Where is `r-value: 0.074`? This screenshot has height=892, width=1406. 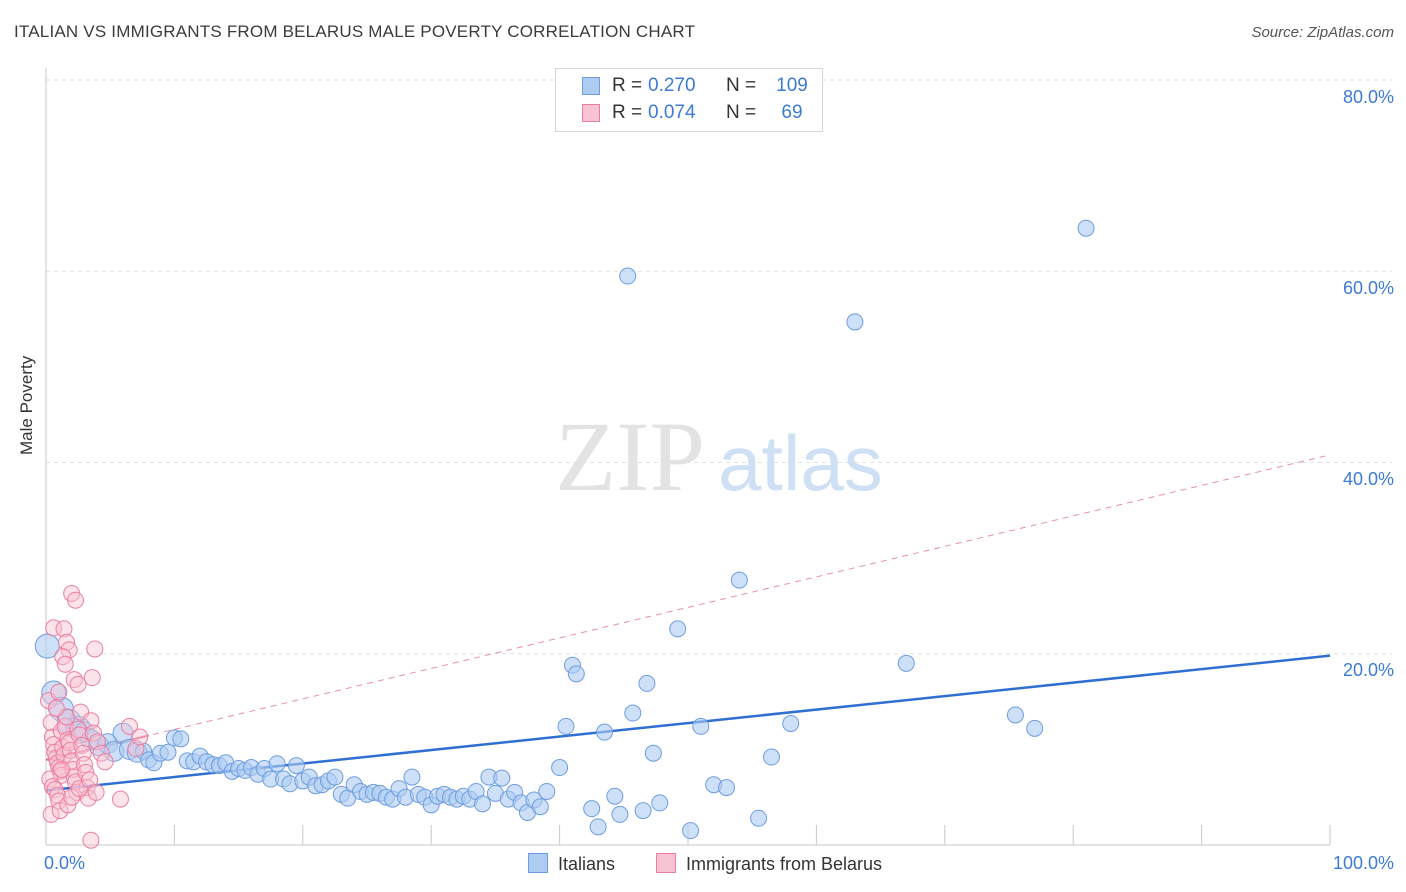
r-value: 0.074 is located at coordinates (672, 112).